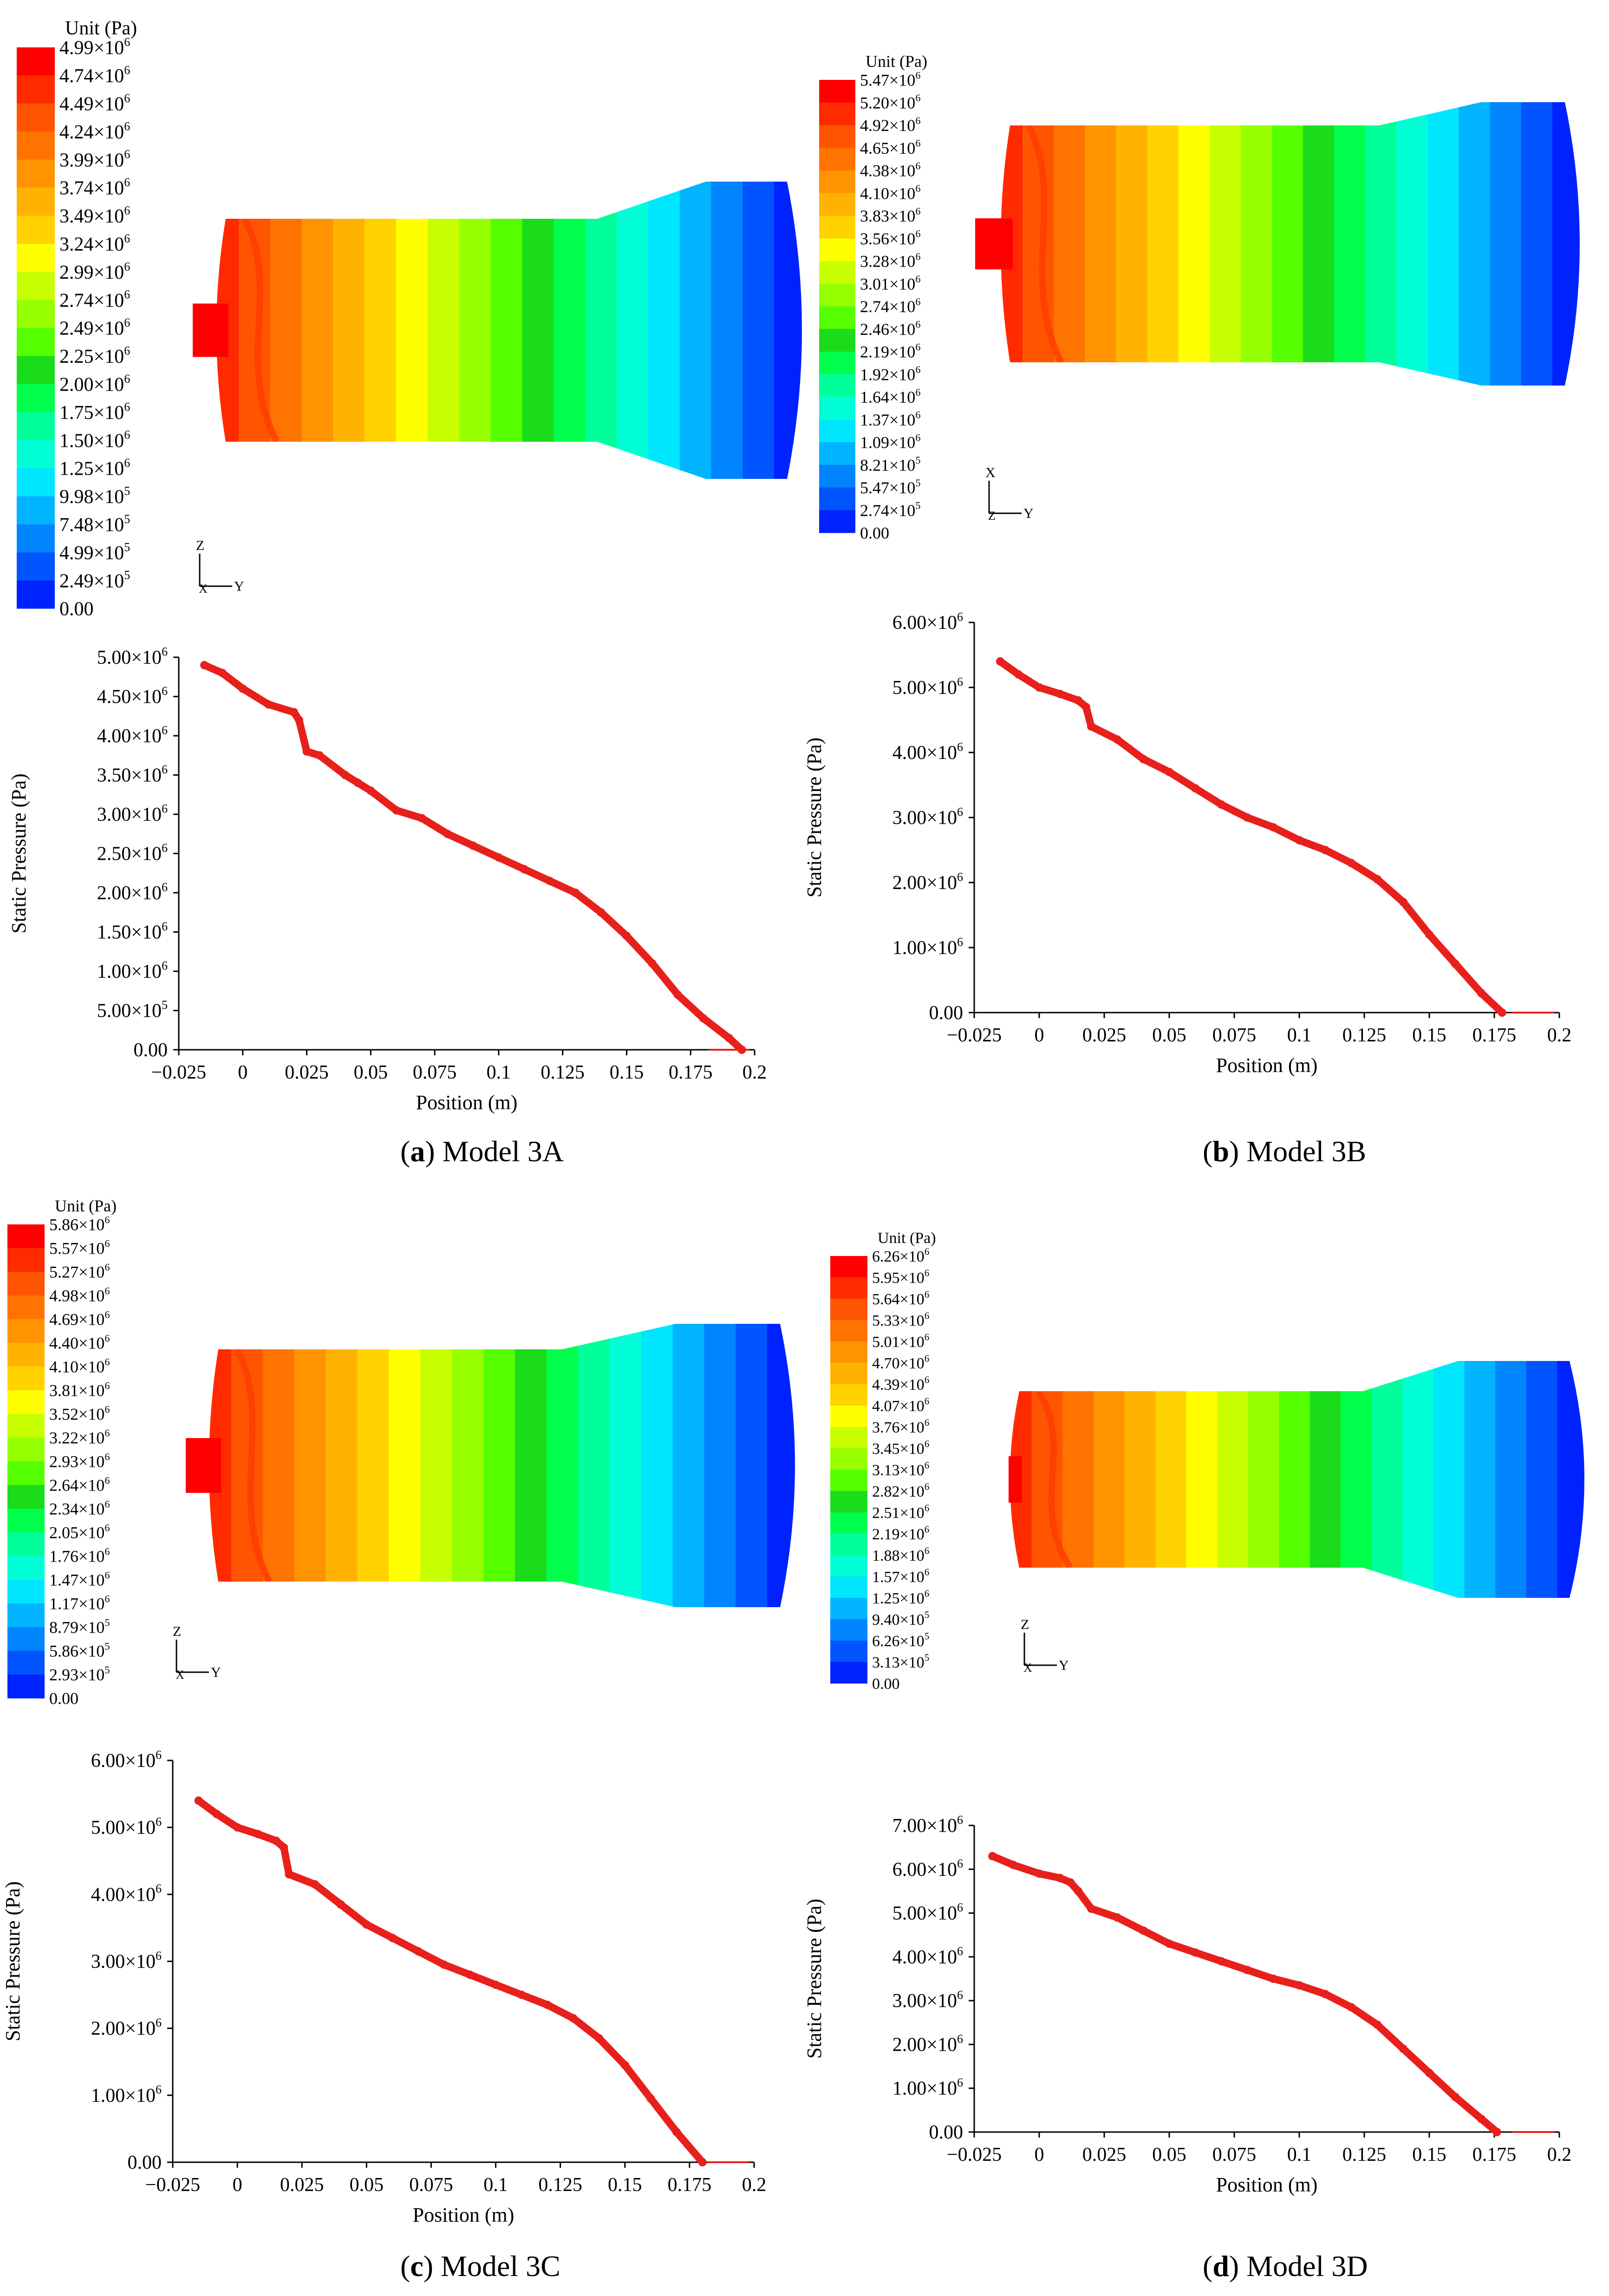  Describe the element at coordinates (901, 1641) in the screenshot. I see `legend-label: 6.26×10⁵` at that location.